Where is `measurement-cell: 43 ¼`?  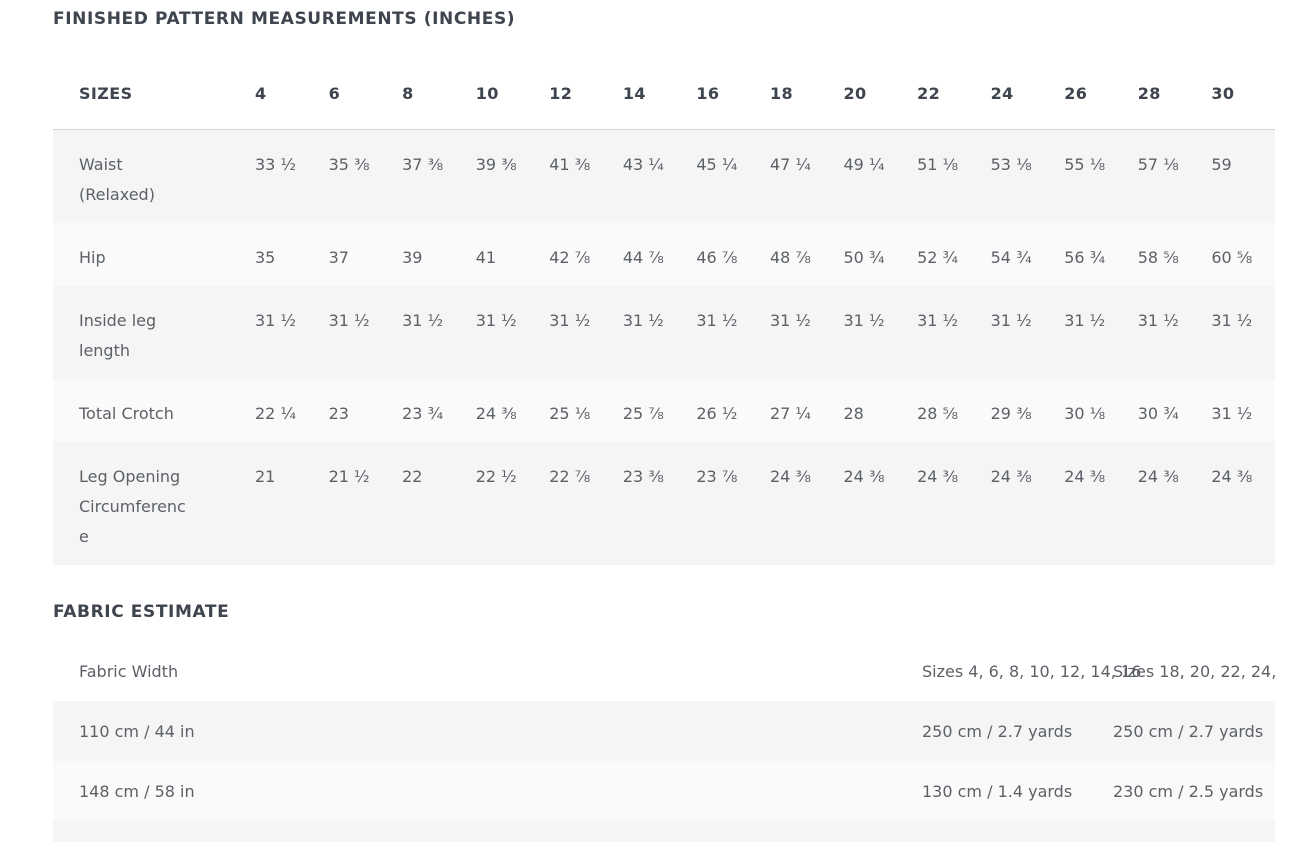
measurement-cell: 43 ¼ is located at coordinates (643, 164).